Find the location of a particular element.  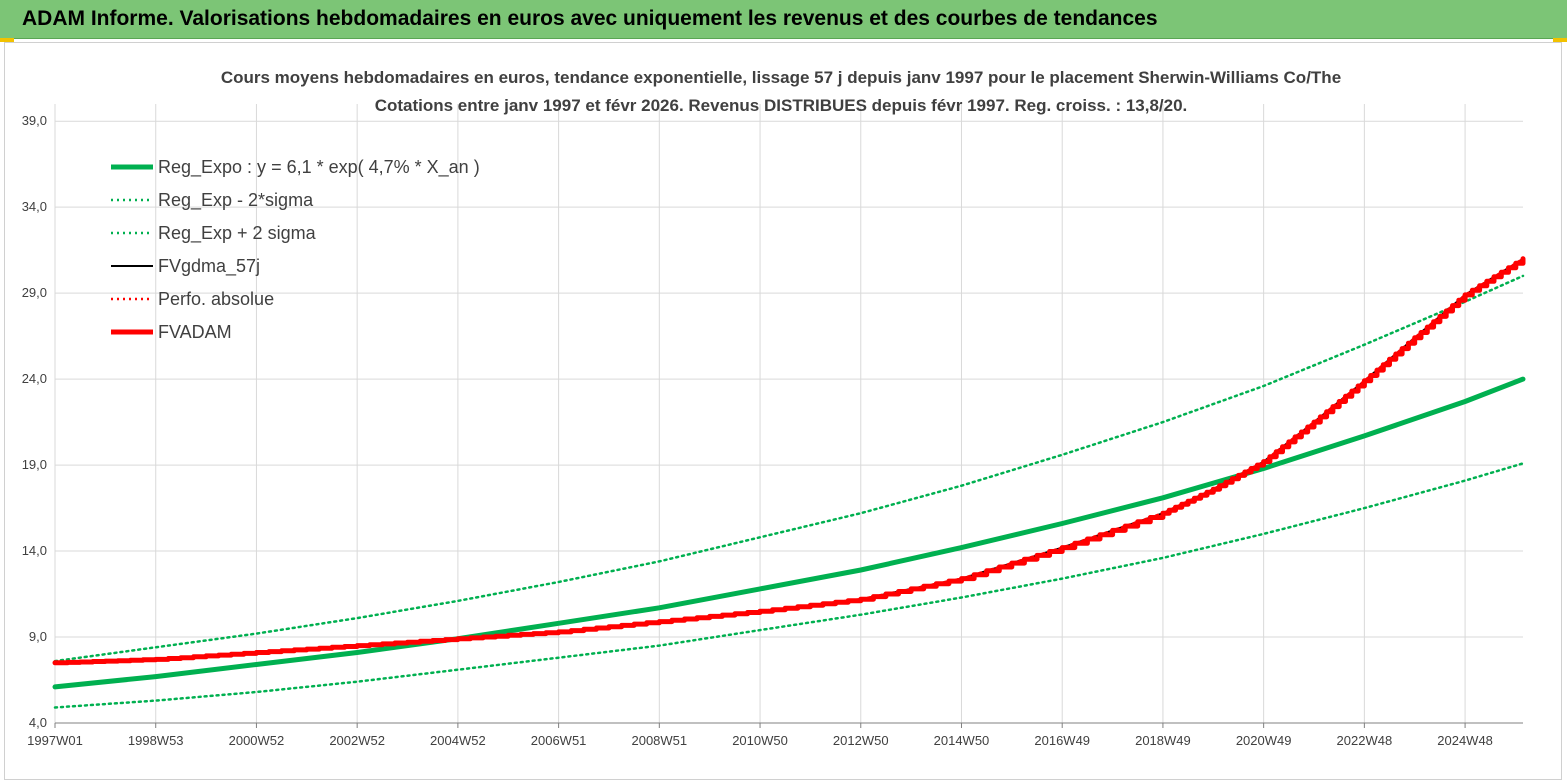

x-tick-label: 2002W52 is located at coordinates (357, 740).